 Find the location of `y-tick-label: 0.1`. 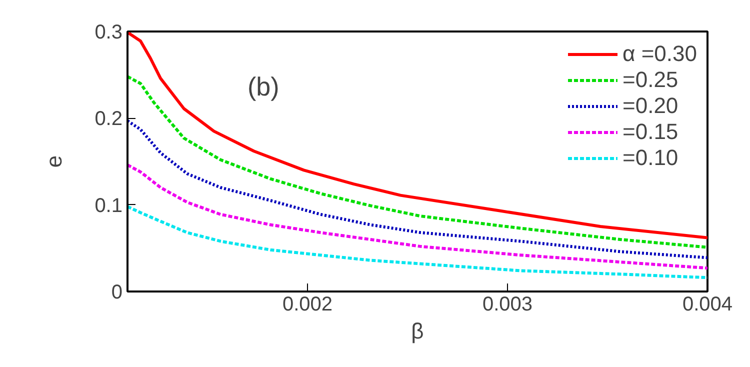

y-tick-label: 0.1 is located at coordinates (108, 205).